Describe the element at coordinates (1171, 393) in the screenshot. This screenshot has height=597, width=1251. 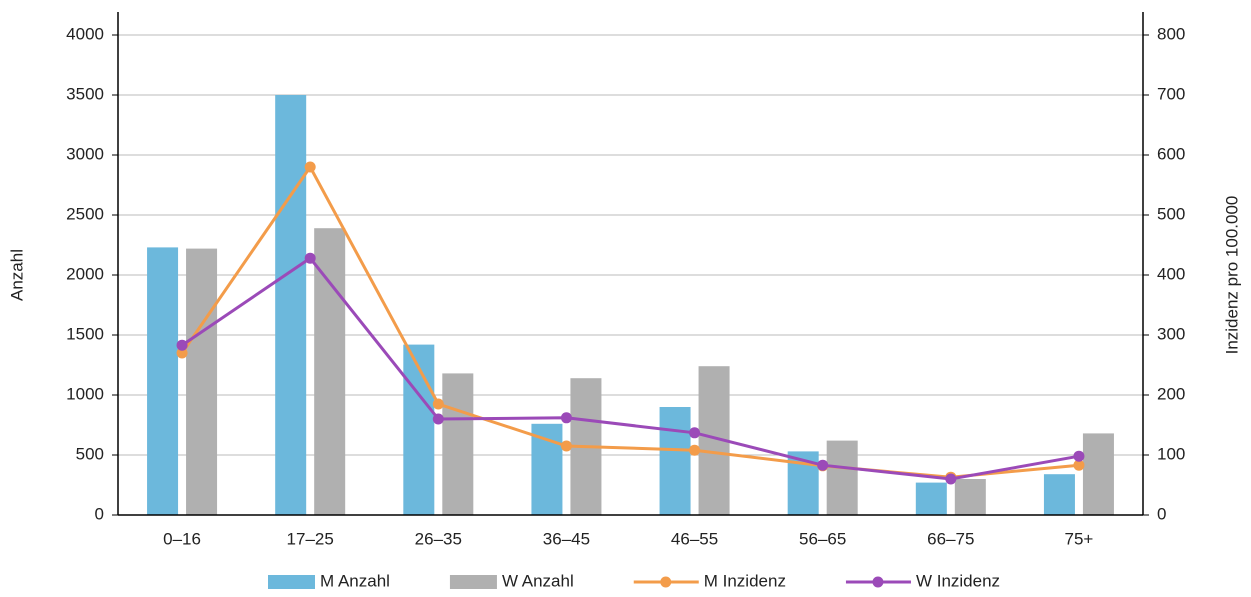
I see `y2-tick-label: 200` at that location.